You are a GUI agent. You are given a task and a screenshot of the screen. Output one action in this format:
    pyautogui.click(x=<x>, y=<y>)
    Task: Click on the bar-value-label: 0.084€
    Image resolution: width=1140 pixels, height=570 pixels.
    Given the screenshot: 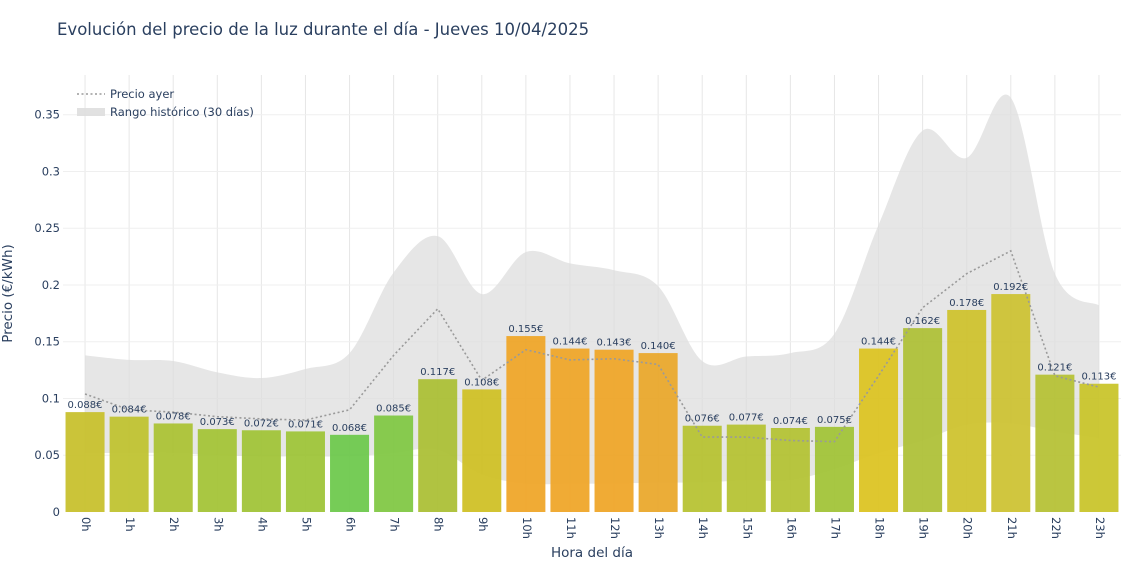 What is the action you would take?
    pyautogui.click(x=129, y=410)
    